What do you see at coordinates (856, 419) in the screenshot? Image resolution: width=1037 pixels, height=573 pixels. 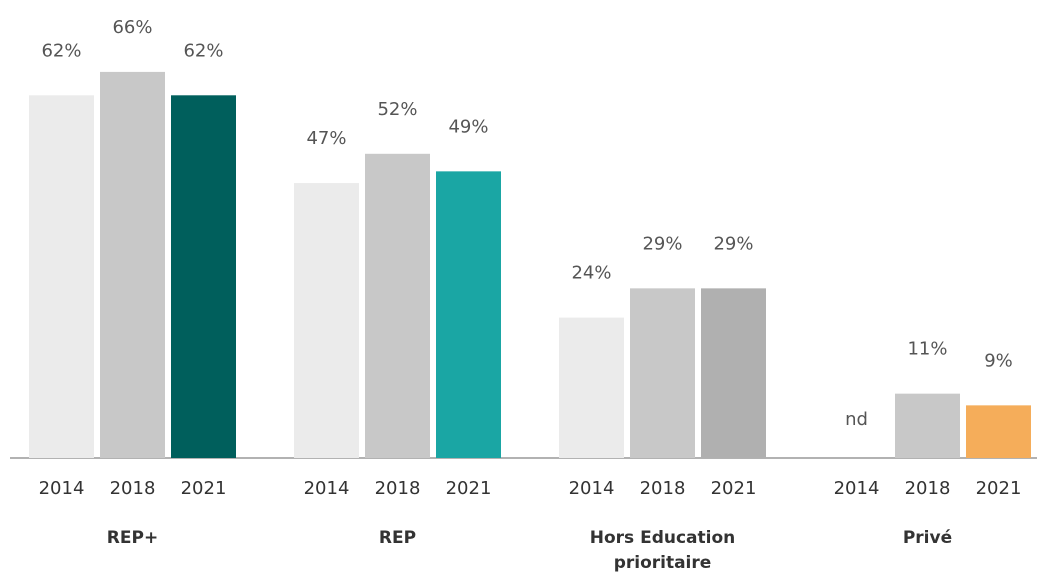 I see `data-label: nd` at bounding box center [856, 419].